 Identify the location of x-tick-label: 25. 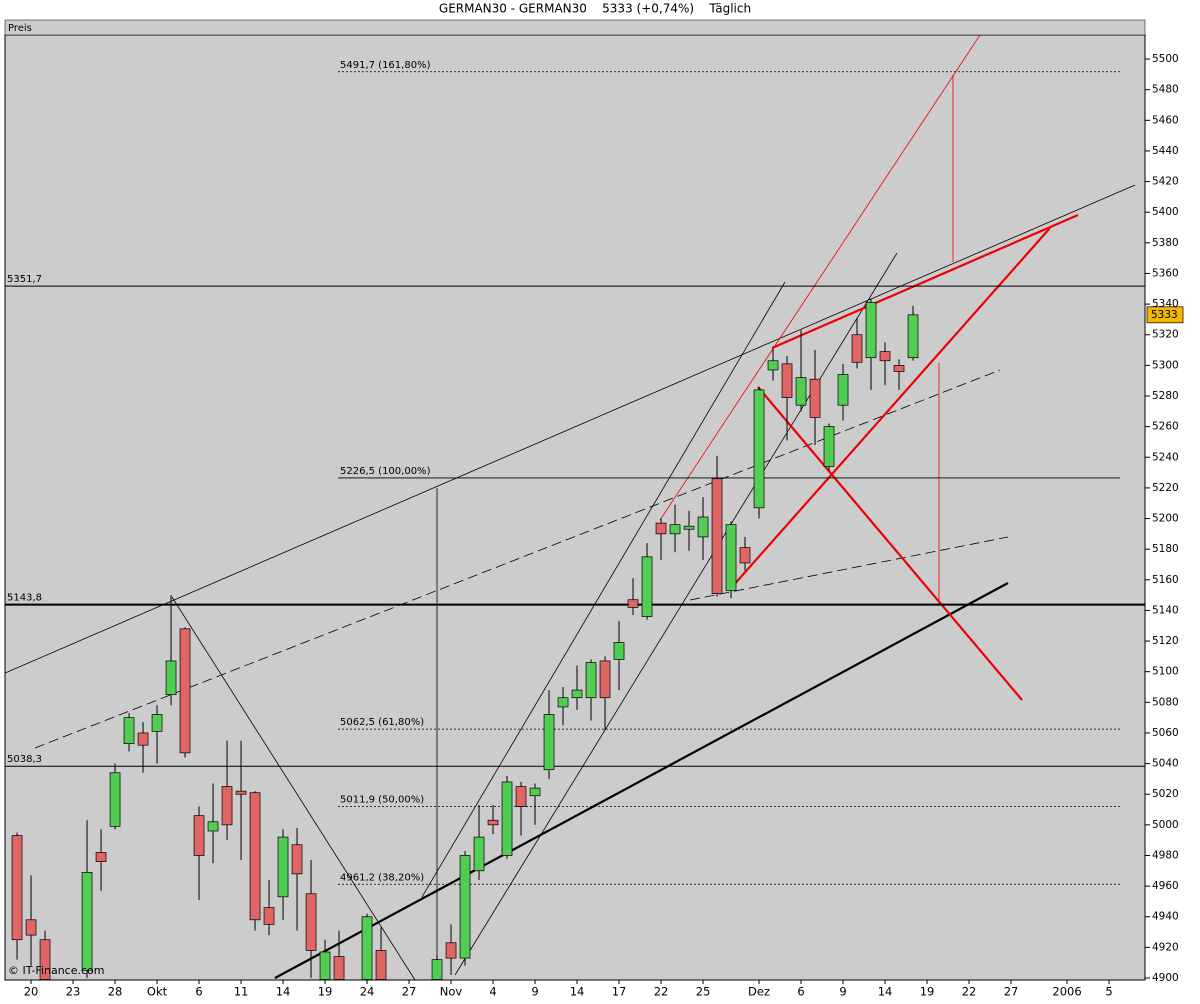
(703, 992).